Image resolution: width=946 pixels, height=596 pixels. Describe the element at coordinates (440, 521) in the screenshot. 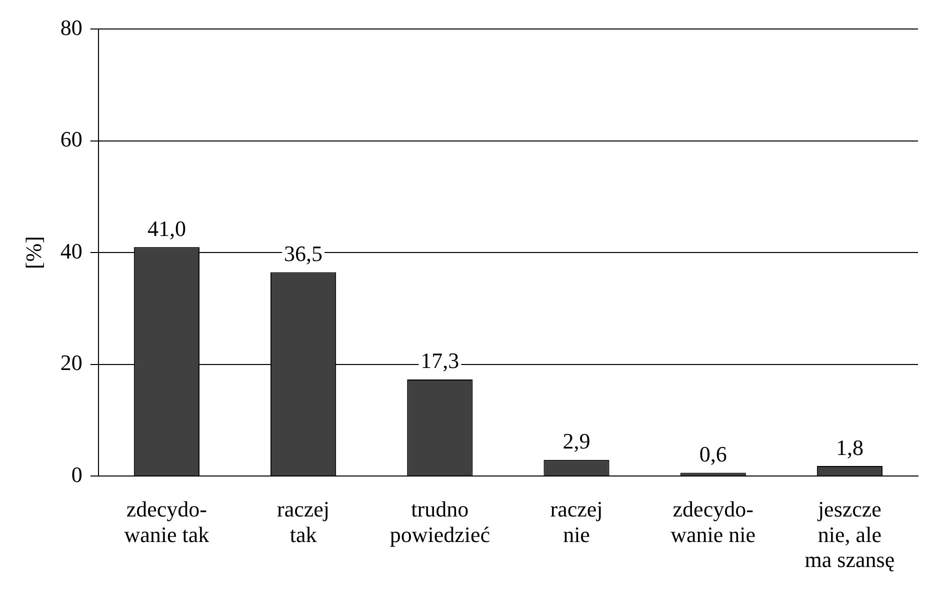

I see `x-tick-label: trudno powiedzieć` at that location.